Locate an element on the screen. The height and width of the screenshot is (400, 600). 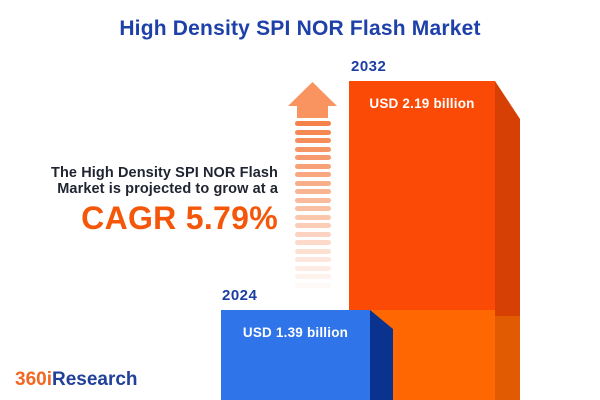
bar-2024-year-label: 2024 is located at coordinates (240, 295).